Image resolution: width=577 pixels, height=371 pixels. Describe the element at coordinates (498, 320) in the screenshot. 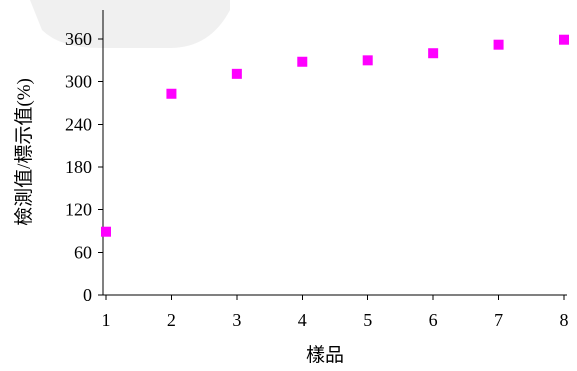

I see `x-tick-label: 7` at that location.